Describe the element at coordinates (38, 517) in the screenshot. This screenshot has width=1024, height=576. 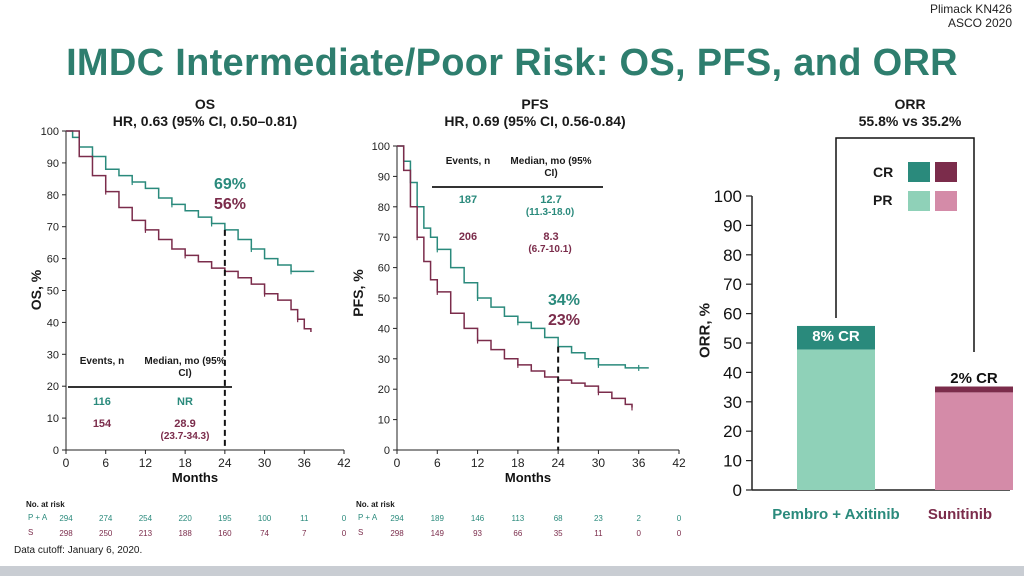
I see `os-at-risk-arm-pa: P + A` at that location.